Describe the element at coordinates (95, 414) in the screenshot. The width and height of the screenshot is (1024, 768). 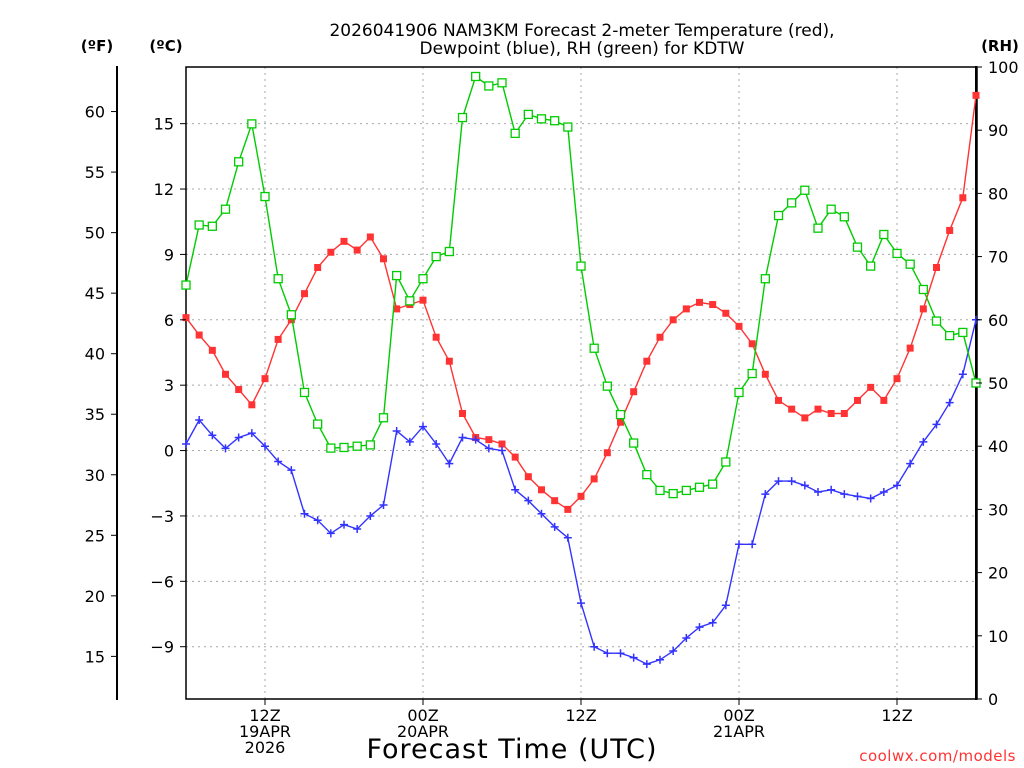
I see `fahrenheit-tick-label: 35` at that location.